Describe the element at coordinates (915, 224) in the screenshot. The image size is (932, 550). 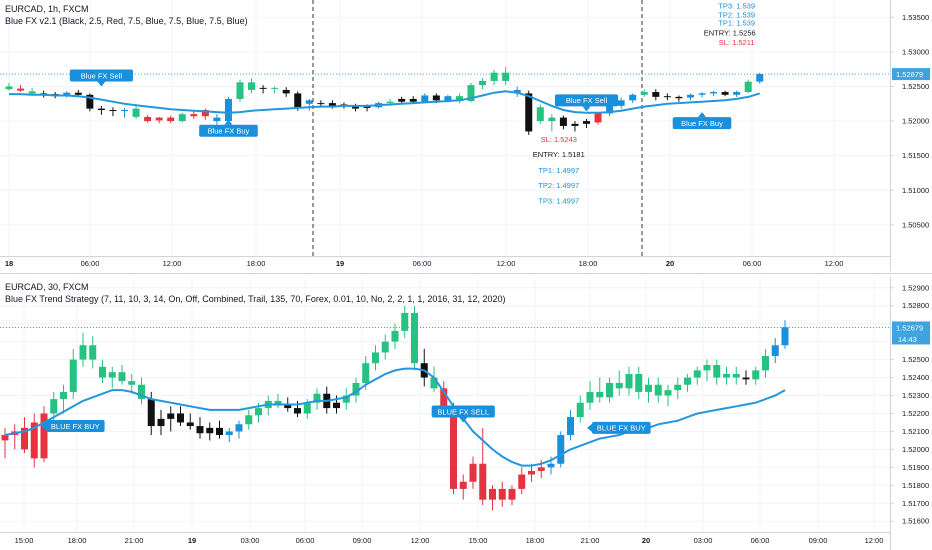
I see `price-tick-label: 1.50500` at that location.